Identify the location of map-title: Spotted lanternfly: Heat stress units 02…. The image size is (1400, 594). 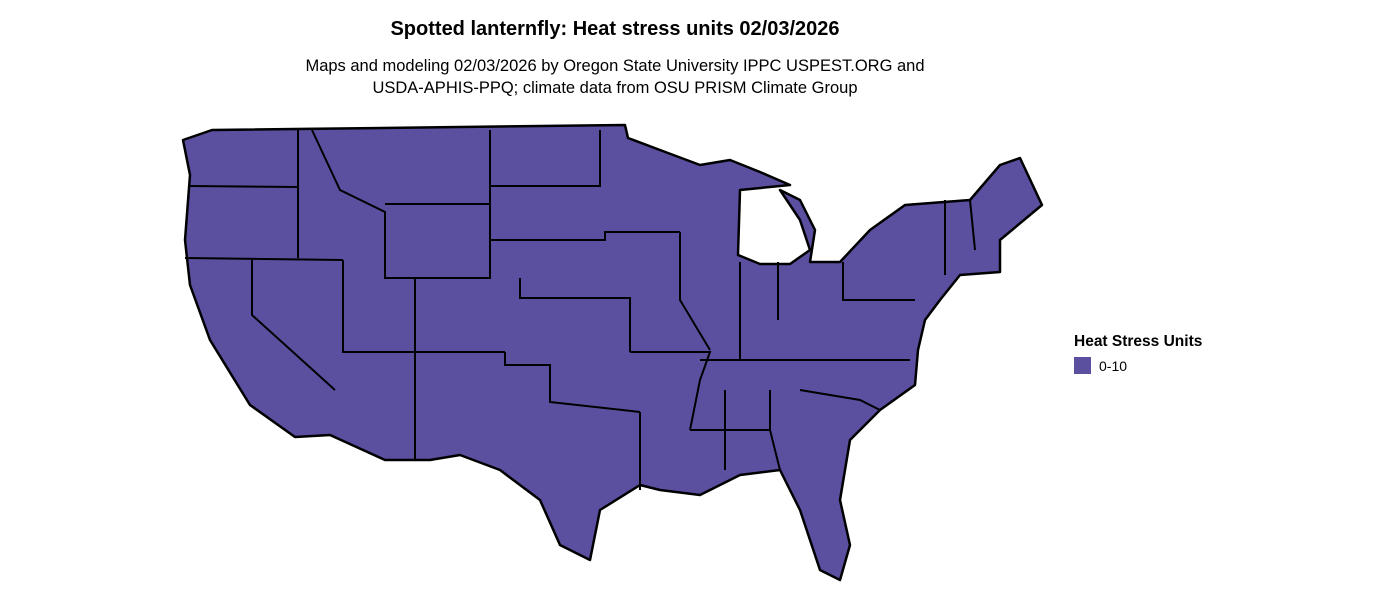
(615, 29).